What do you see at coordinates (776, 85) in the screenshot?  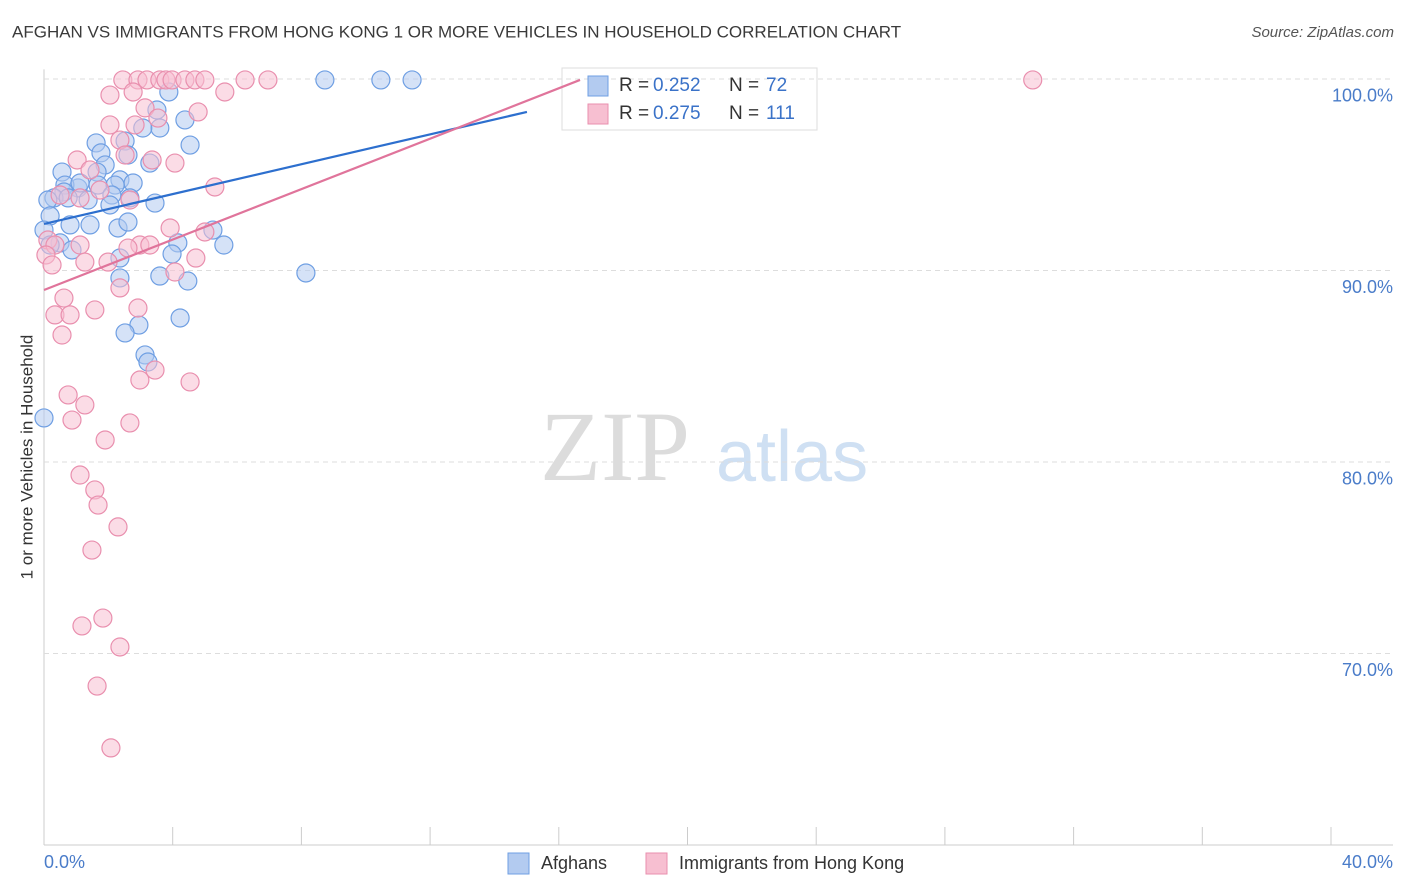 I see `legend-value: 72` at bounding box center [776, 85].